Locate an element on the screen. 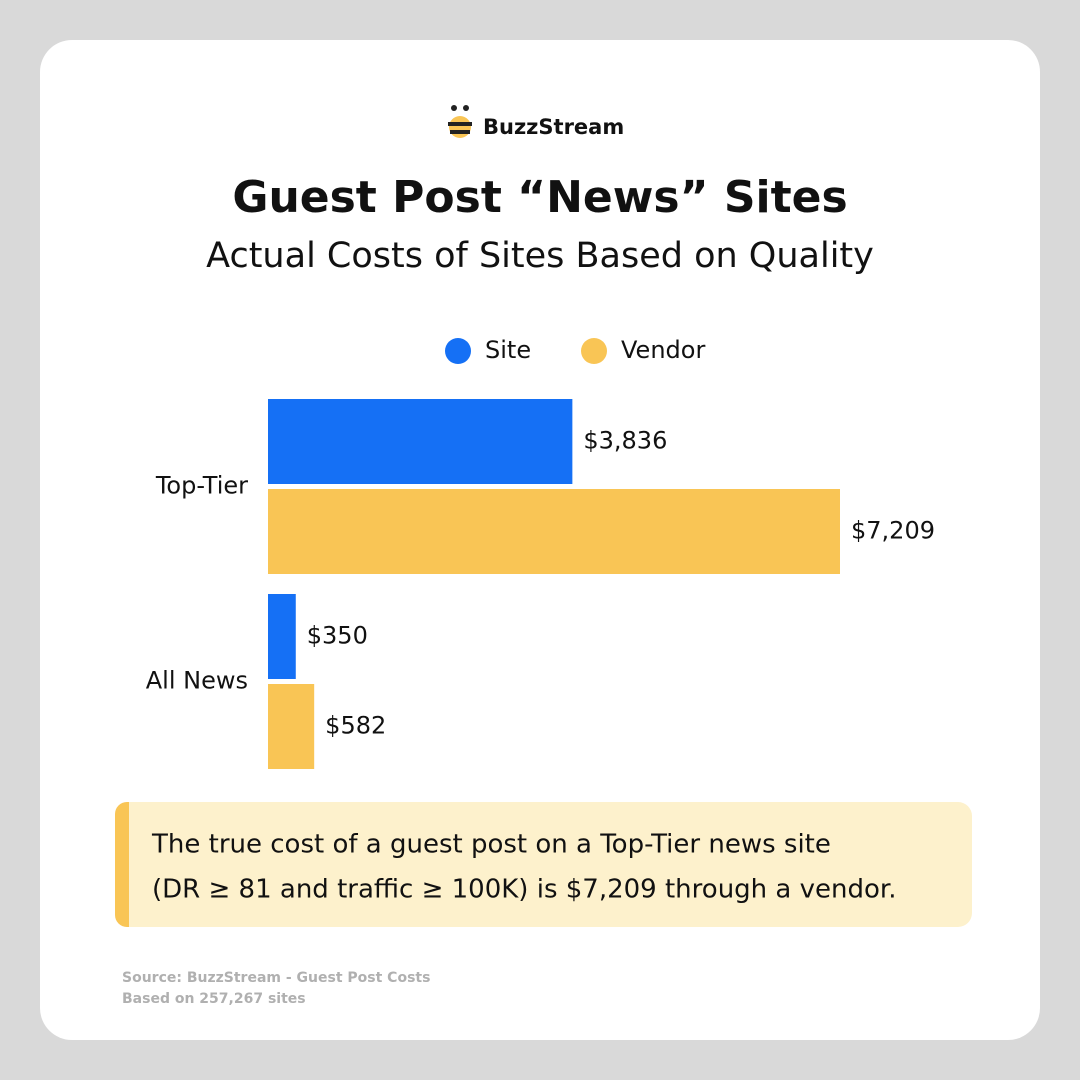  value-label: $582 is located at coordinates (355, 726).